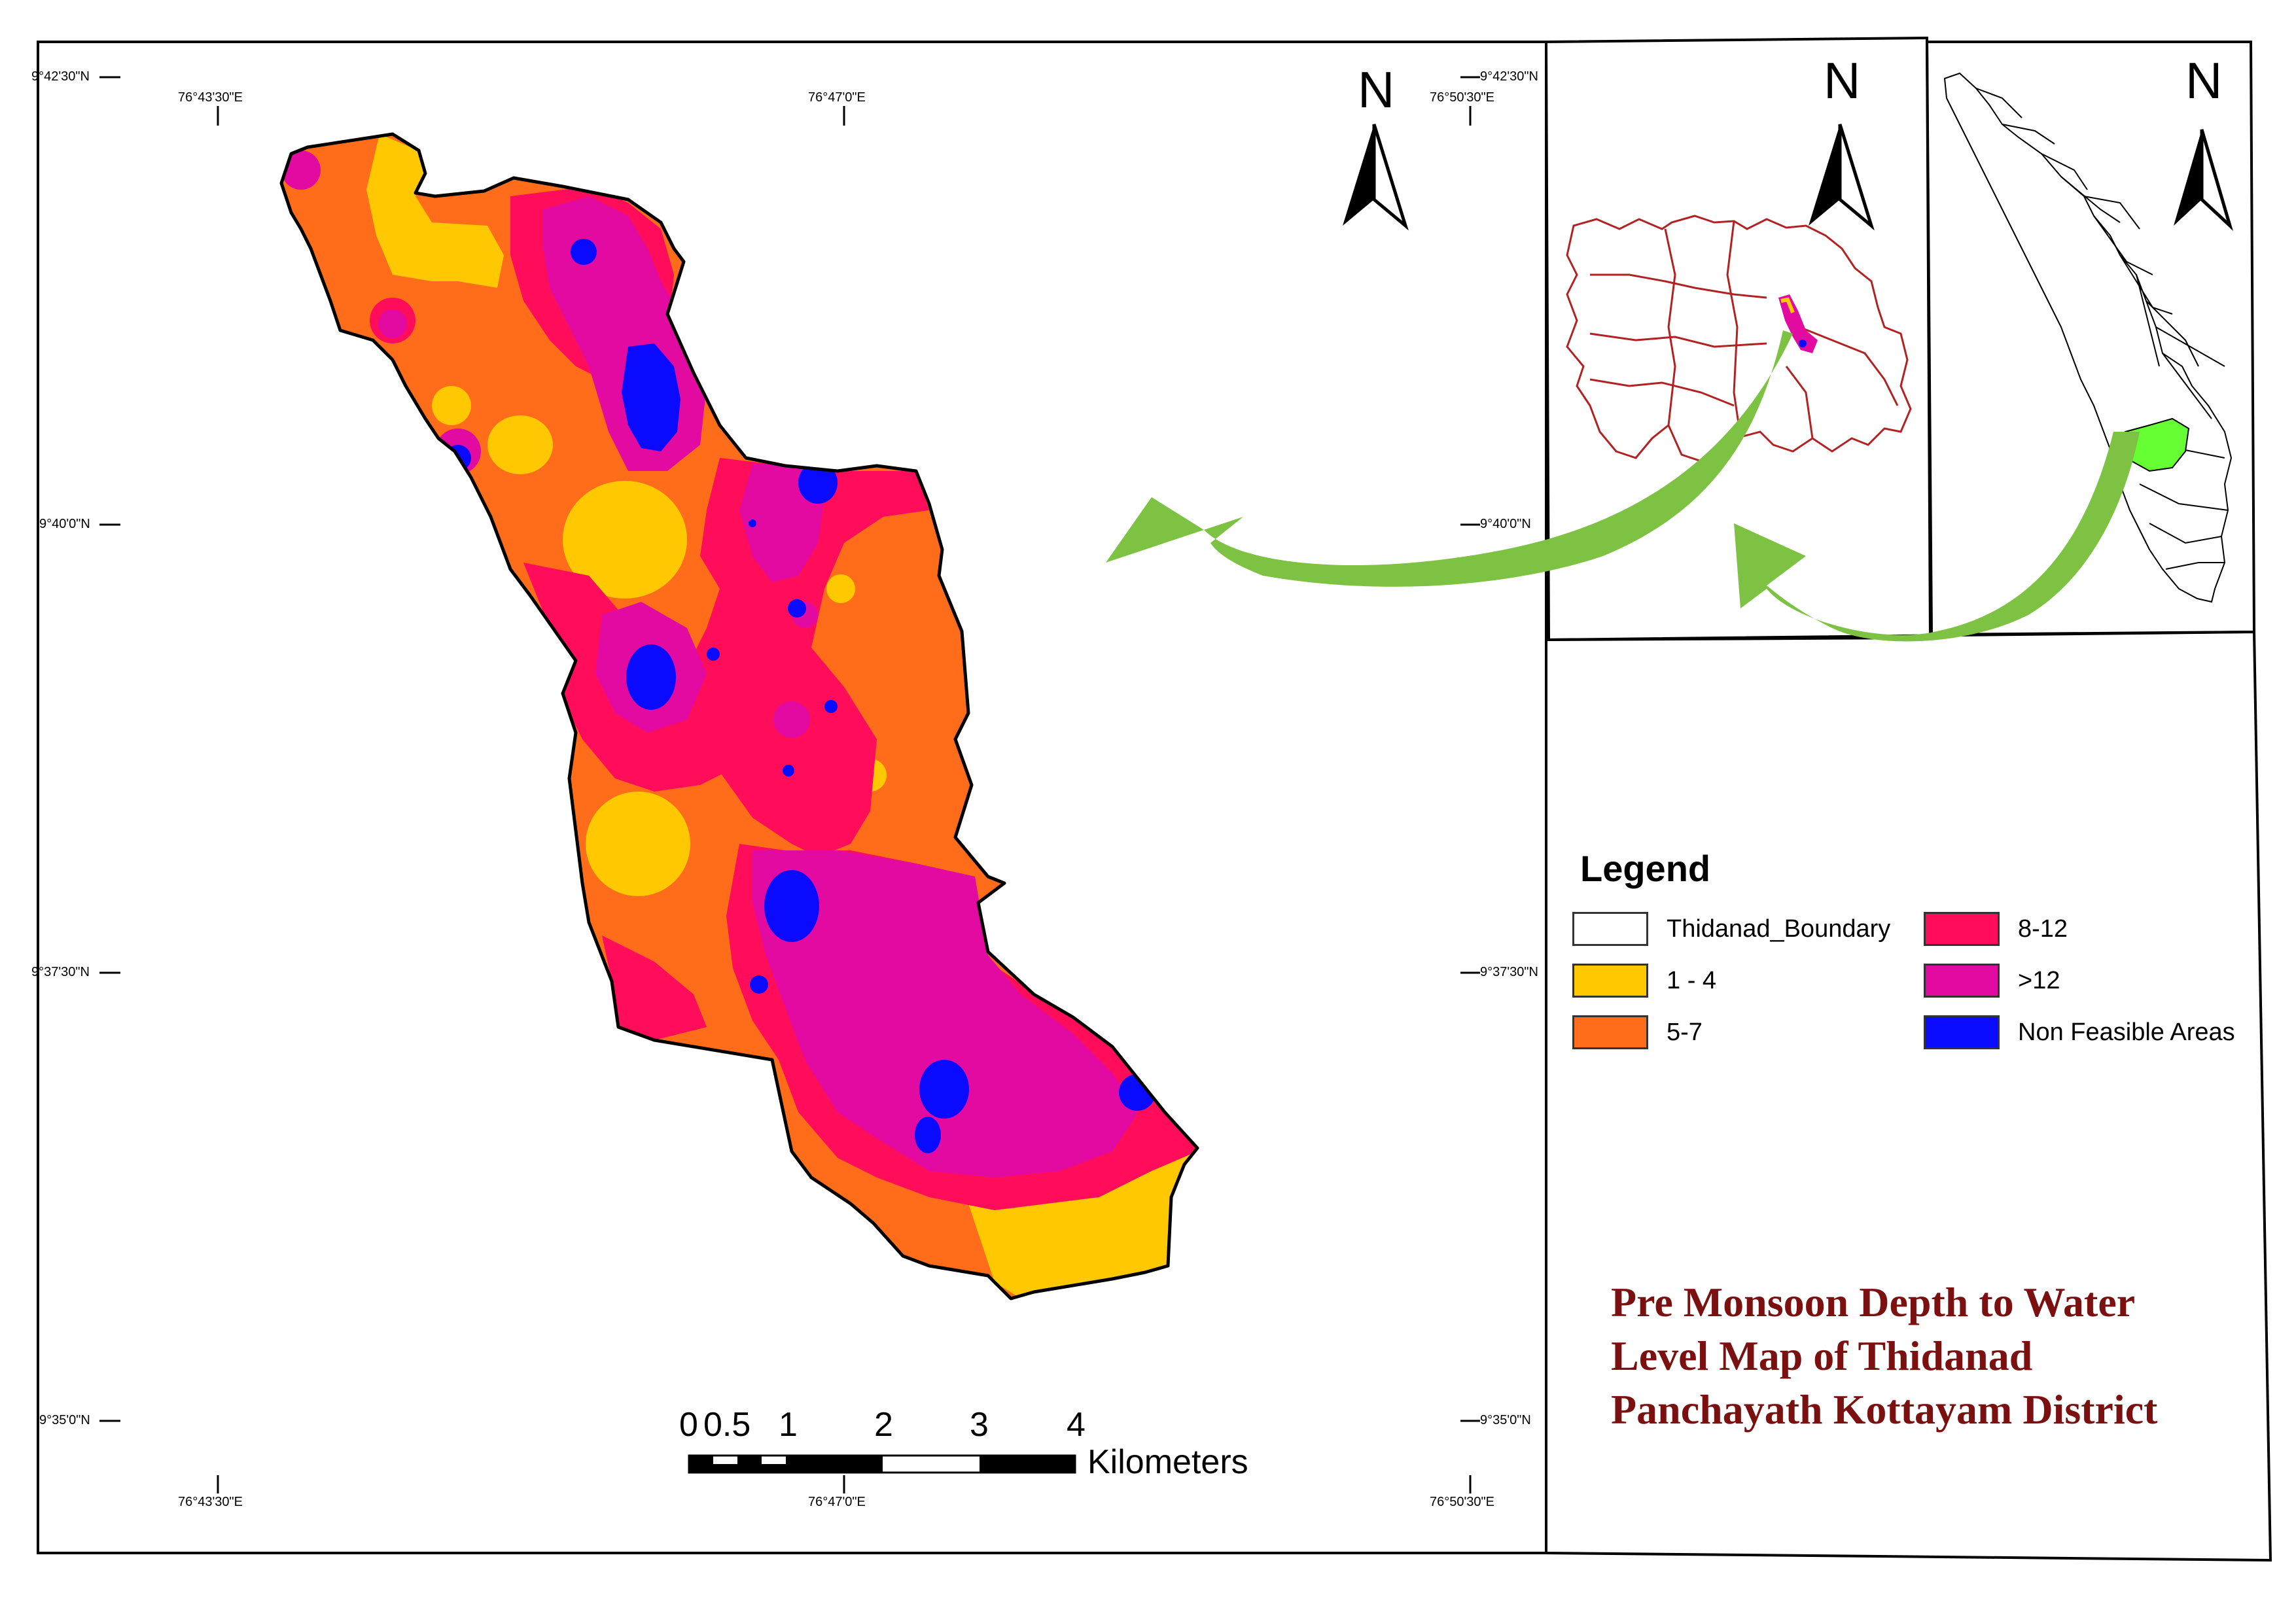 The width and height of the screenshot is (2296, 1623). Describe the element at coordinates (1462, 1502) in the screenshot. I see `lon-label-76-50-30-bottom: 76°50'30"E` at that location.